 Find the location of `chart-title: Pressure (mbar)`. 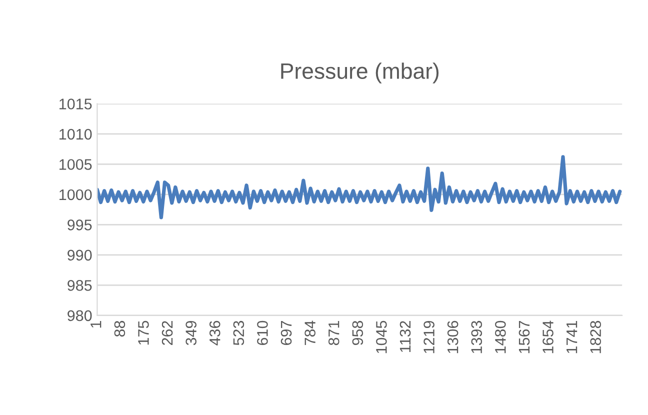

chart-title: Pressure (mbar) is located at coordinates (360, 73).